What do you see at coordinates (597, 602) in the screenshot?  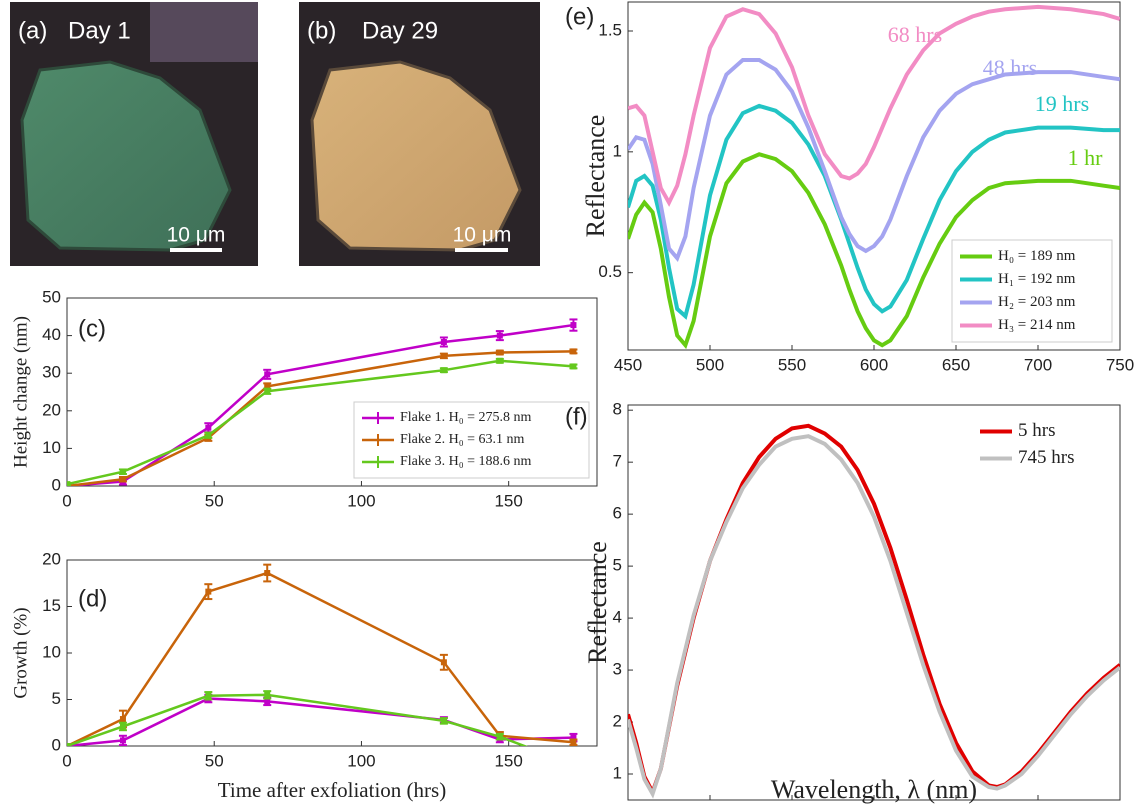 I see `y-axis-label: Reflectance` at bounding box center [597, 602].